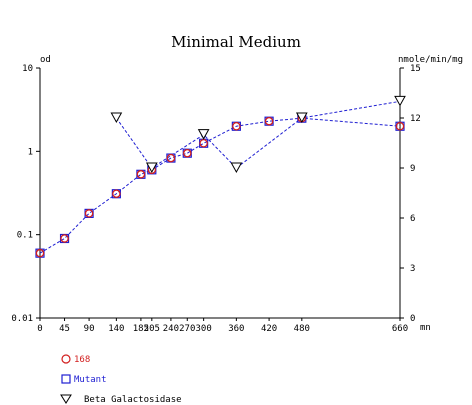  I want to click on x-tick-label: 0, so click(39, 329).